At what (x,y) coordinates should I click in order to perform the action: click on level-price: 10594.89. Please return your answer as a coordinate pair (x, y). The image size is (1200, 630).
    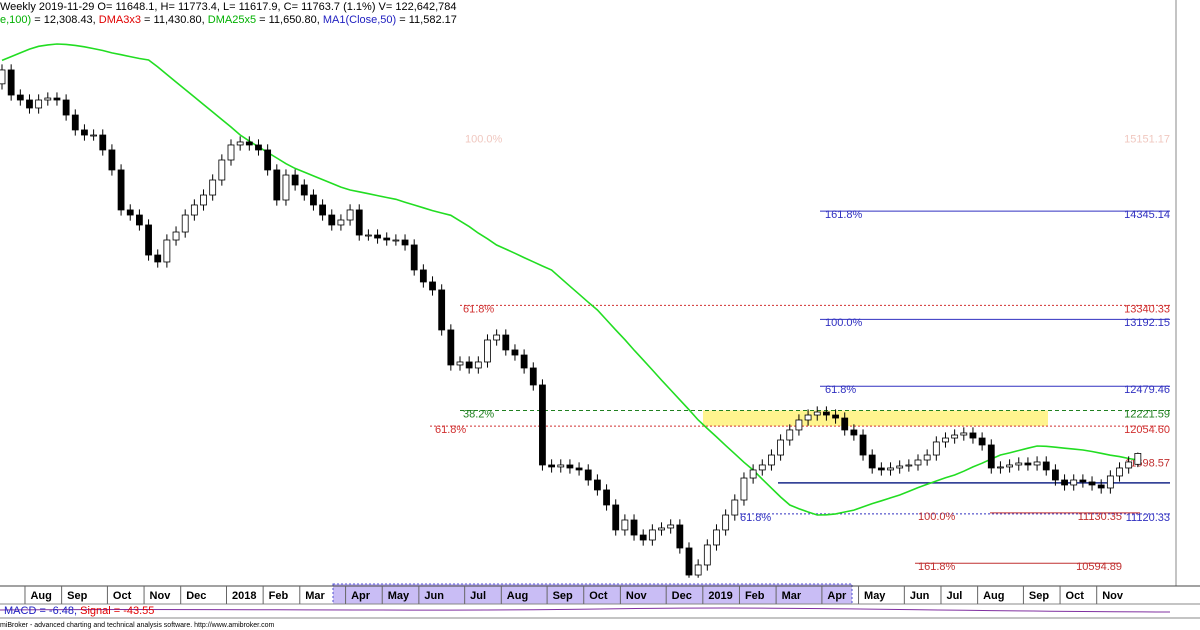
    Looking at the image, I should click on (1099, 567).